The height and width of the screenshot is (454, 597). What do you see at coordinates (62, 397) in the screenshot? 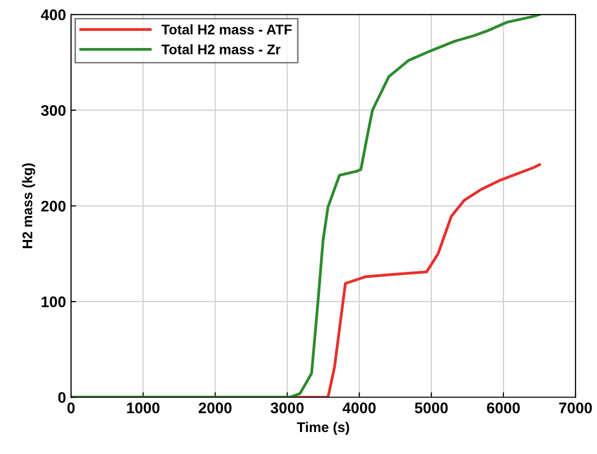
I see `y-tick-label: 0` at bounding box center [62, 397].